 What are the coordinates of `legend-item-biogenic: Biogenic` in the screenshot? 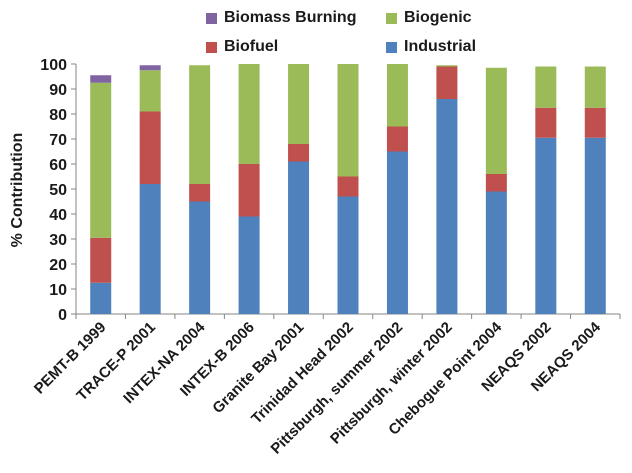 It's located at (429, 18).